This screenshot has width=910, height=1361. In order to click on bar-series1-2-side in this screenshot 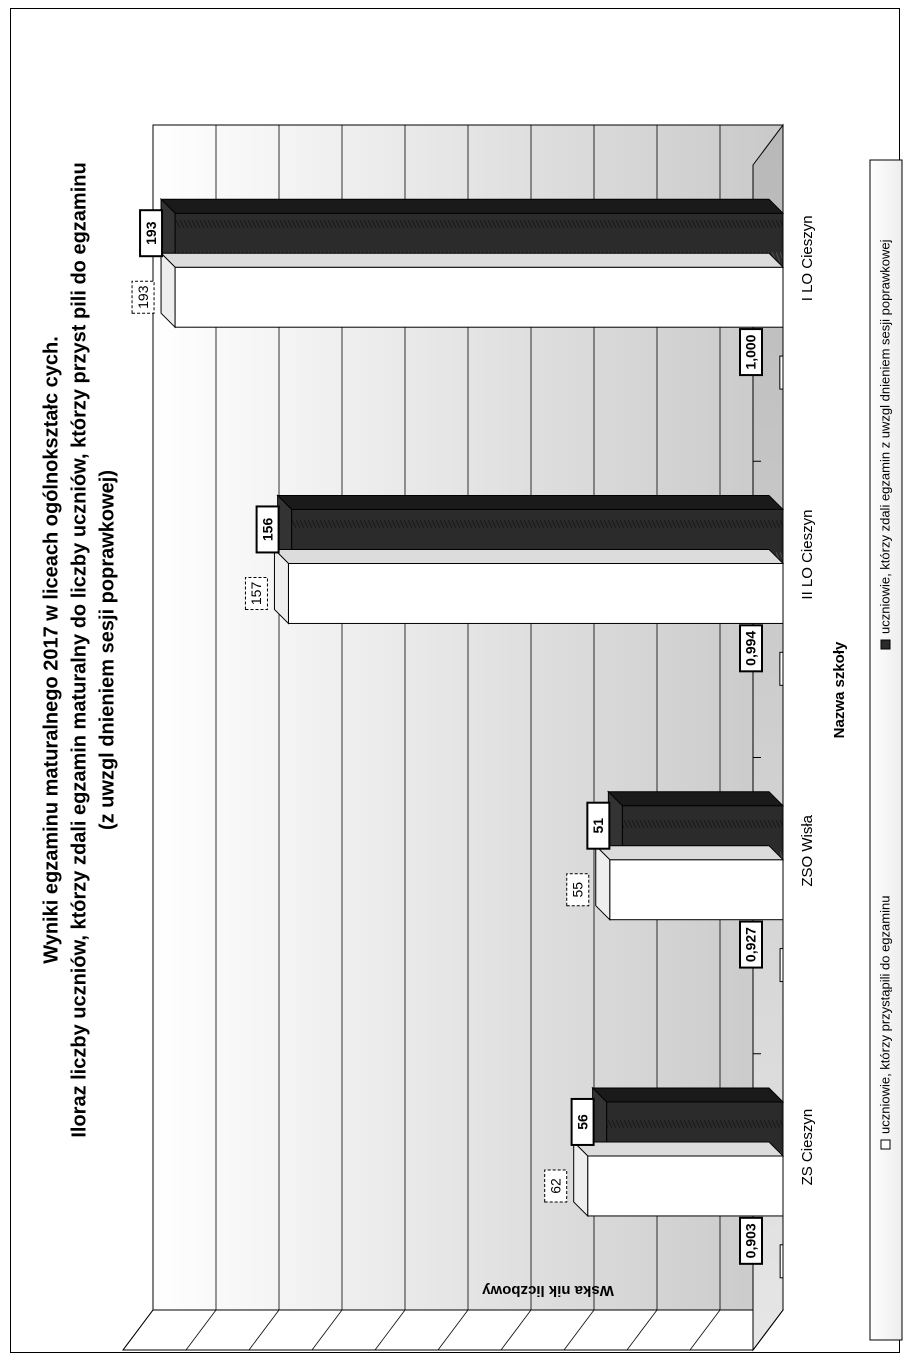, I will do `click(689, 853)`.